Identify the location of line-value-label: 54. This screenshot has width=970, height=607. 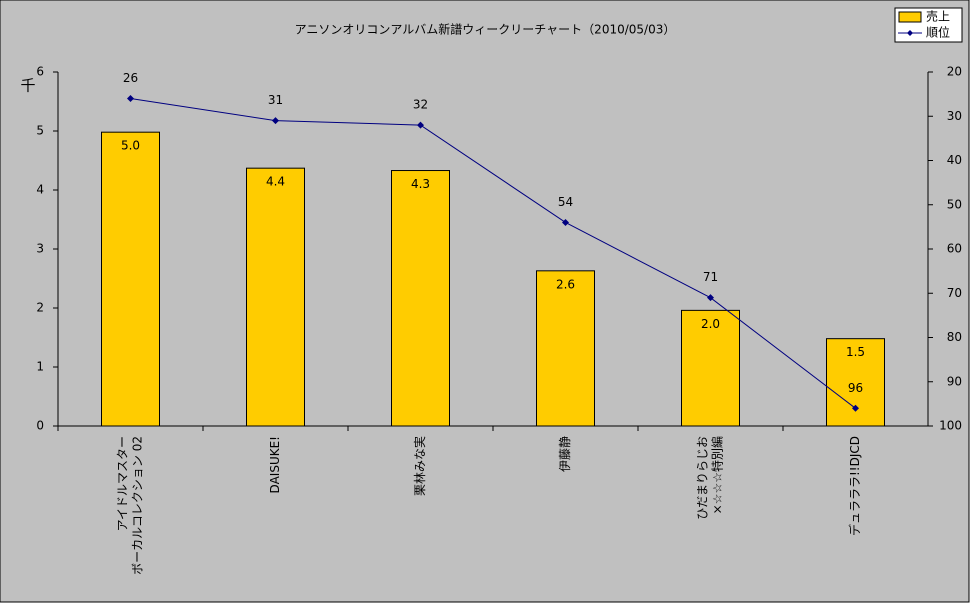
(565, 202).